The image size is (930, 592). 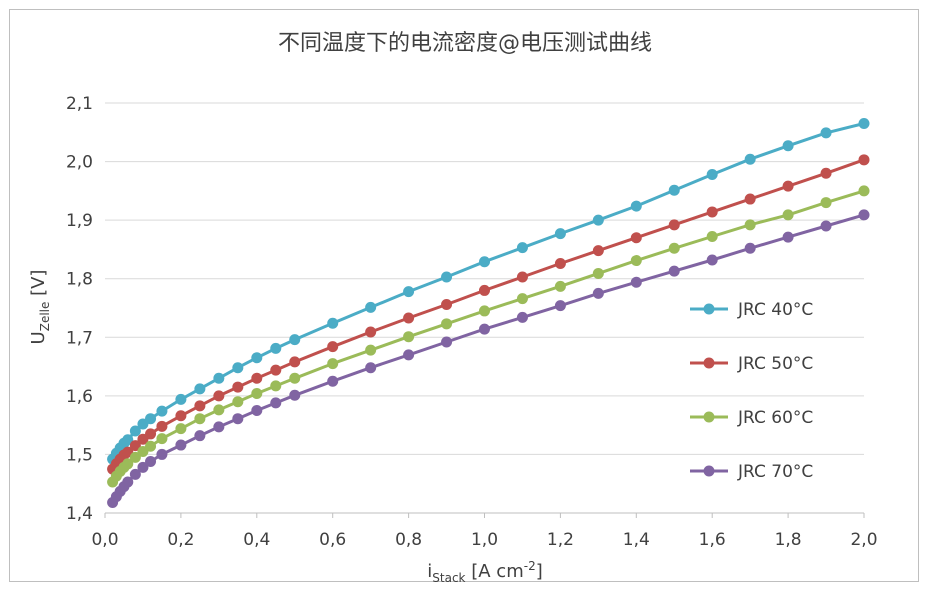 What do you see at coordinates (788, 540) in the screenshot?
I see `x-tick-label: 1,8` at bounding box center [788, 540].